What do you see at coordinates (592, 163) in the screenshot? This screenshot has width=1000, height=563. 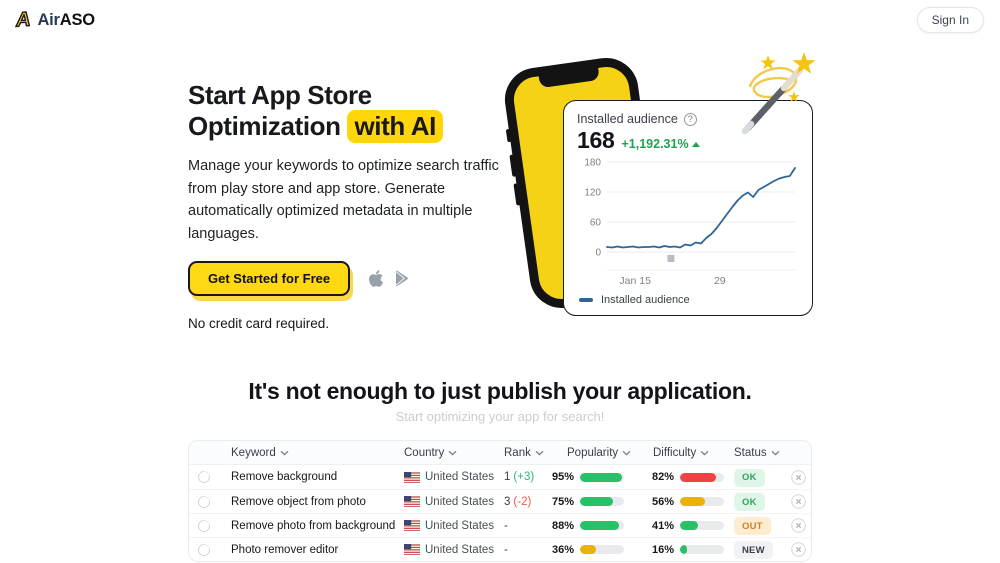 I see `svg-text: 180` at bounding box center [592, 163].